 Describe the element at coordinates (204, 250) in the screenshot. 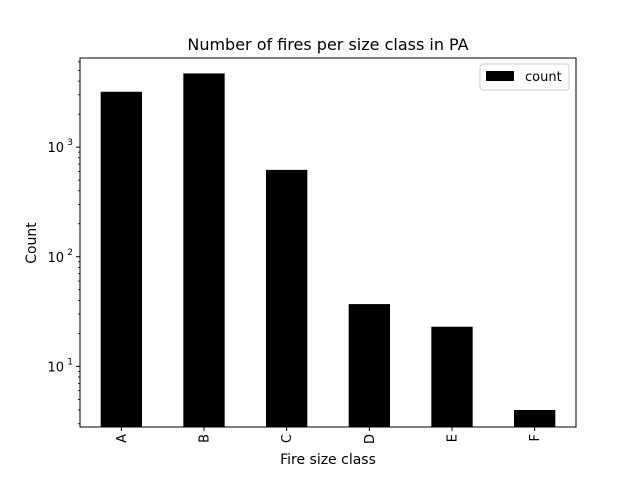

I see `bar-B` at that location.